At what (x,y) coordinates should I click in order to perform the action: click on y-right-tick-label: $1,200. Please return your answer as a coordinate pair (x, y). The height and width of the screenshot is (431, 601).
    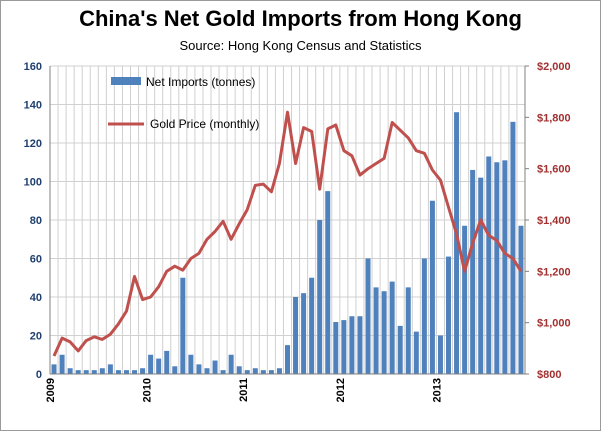
    Looking at the image, I should click on (554, 272).